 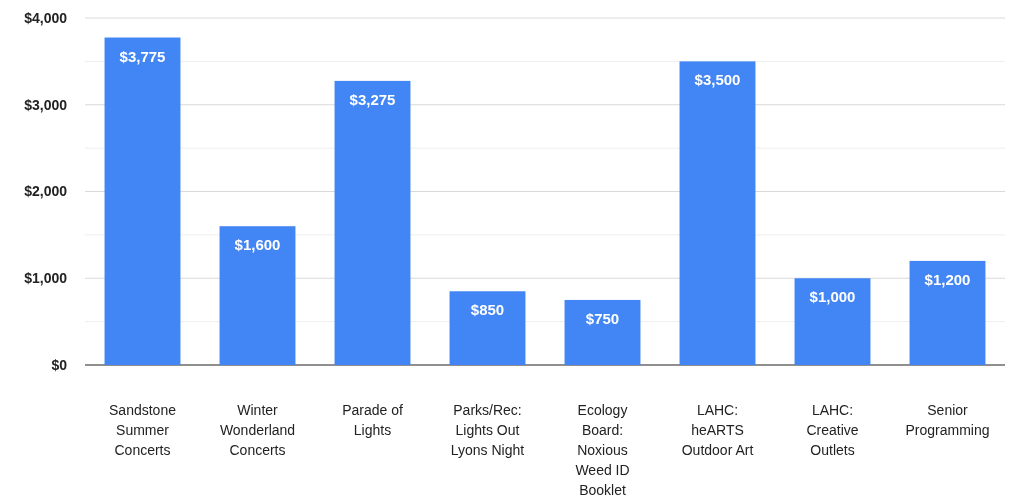 What do you see at coordinates (59, 364) in the screenshot?
I see `y-tick-label: $0` at bounding box center [59, 364].